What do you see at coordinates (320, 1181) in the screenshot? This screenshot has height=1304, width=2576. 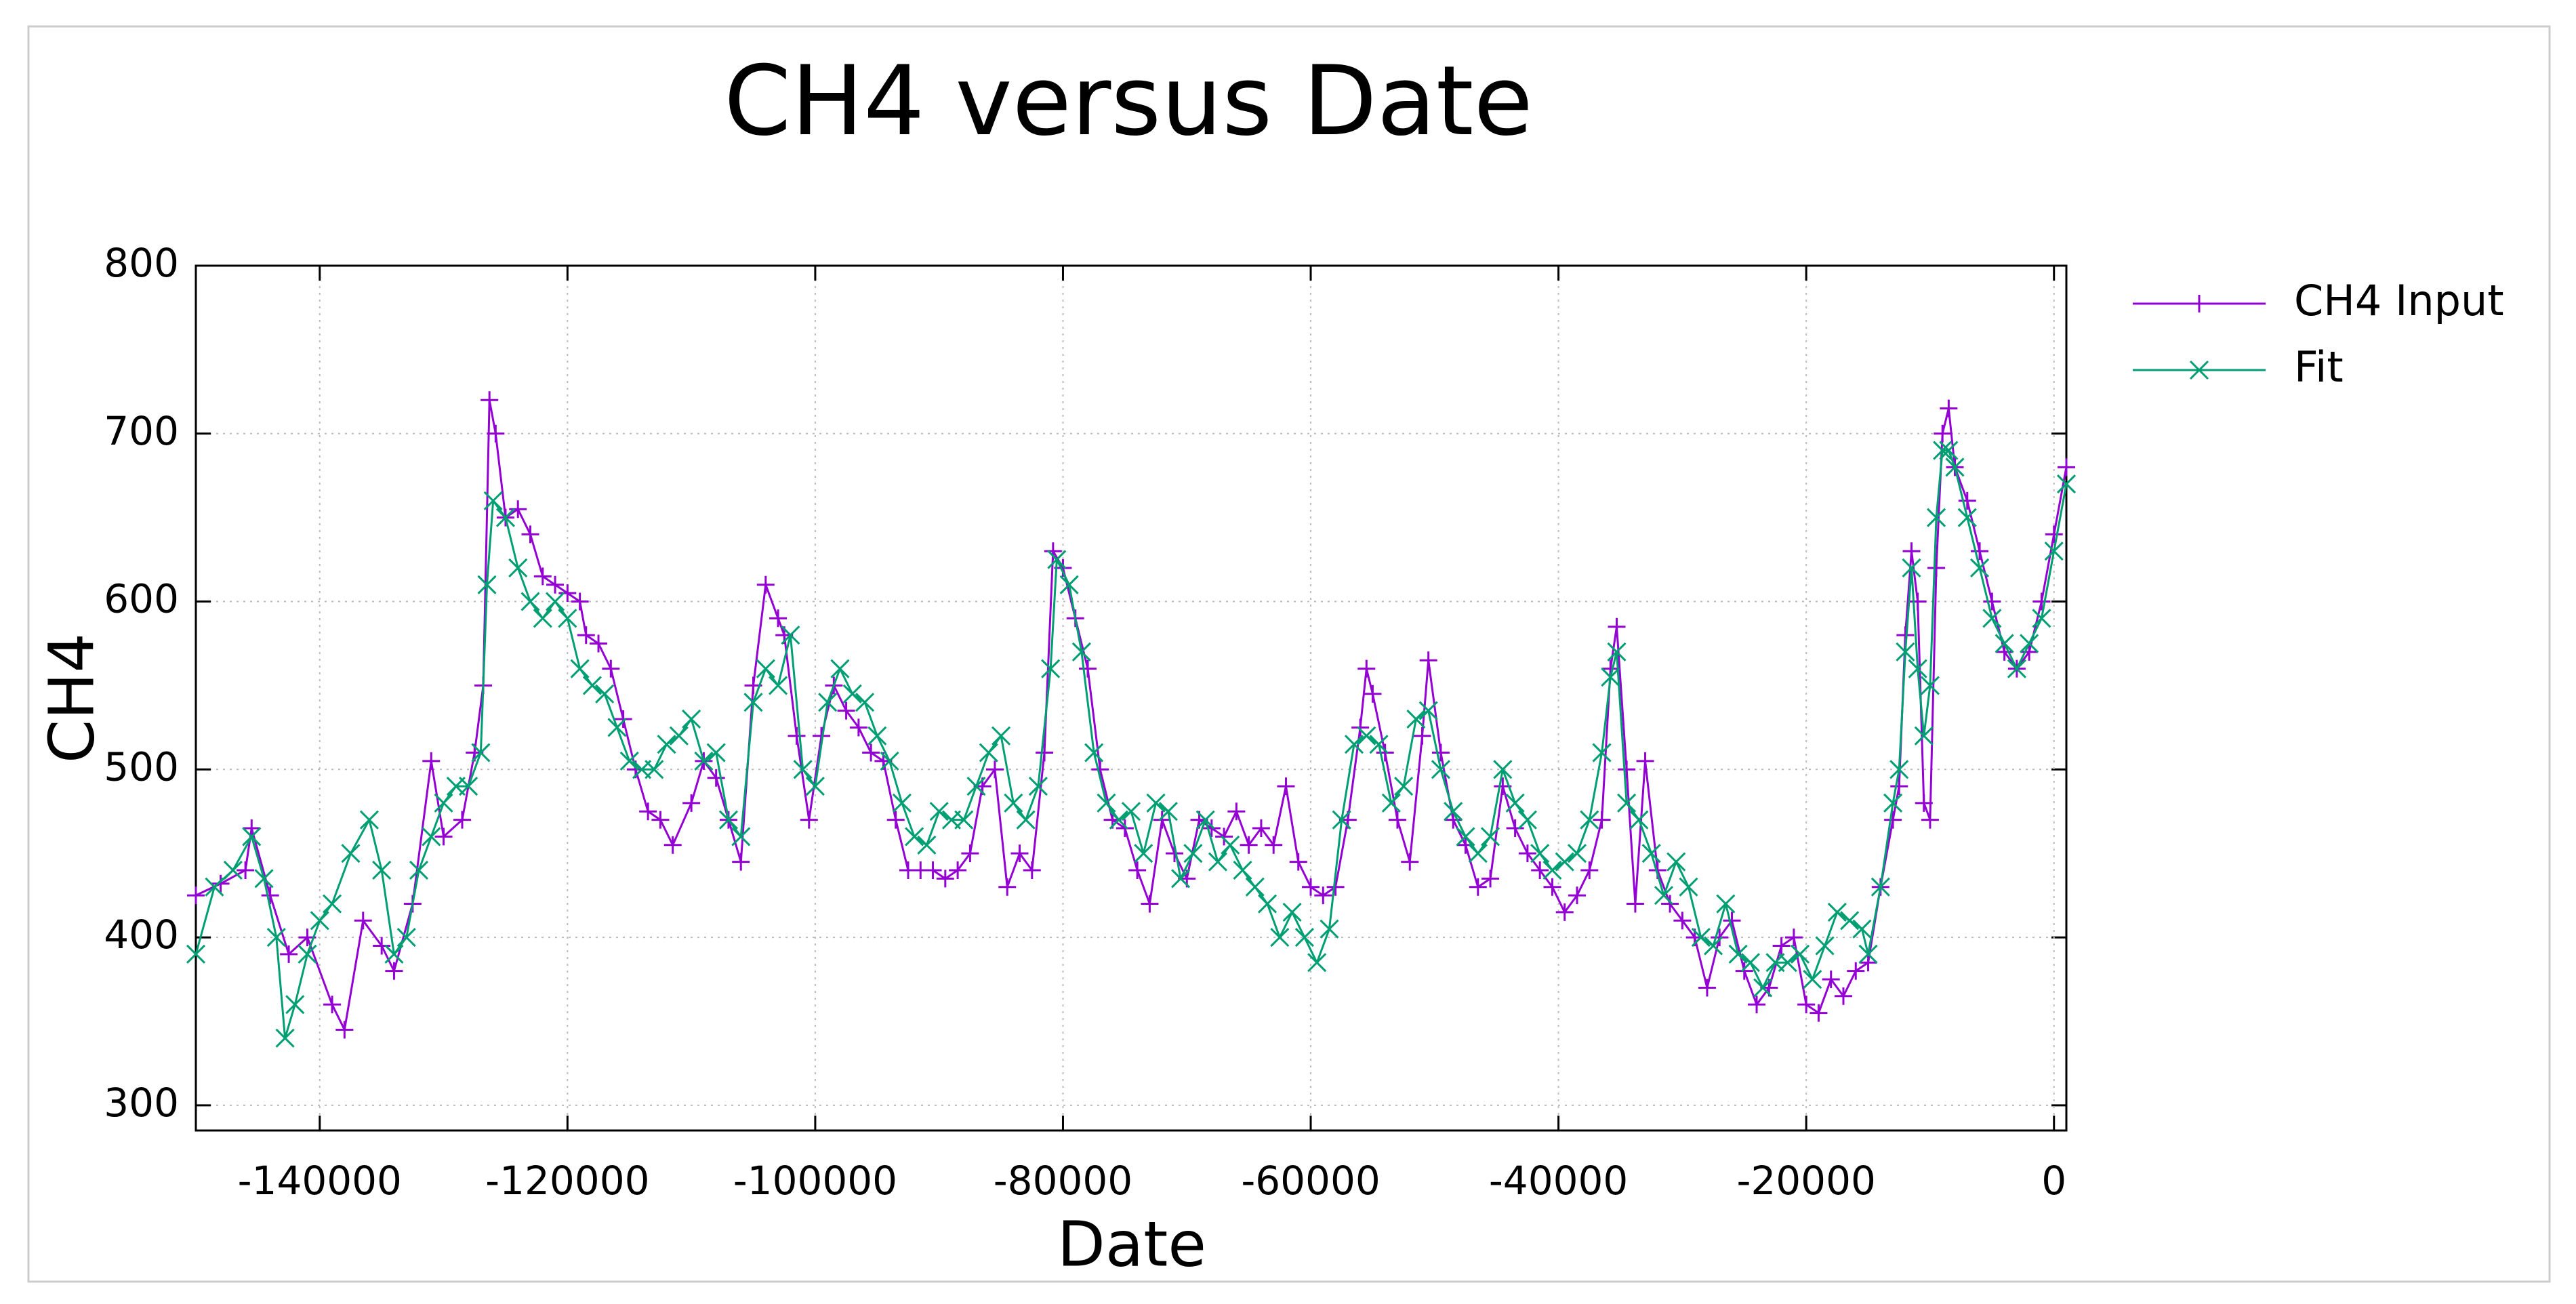 I see `x-tick-label: -140000` at bounding box center [320, 1181].